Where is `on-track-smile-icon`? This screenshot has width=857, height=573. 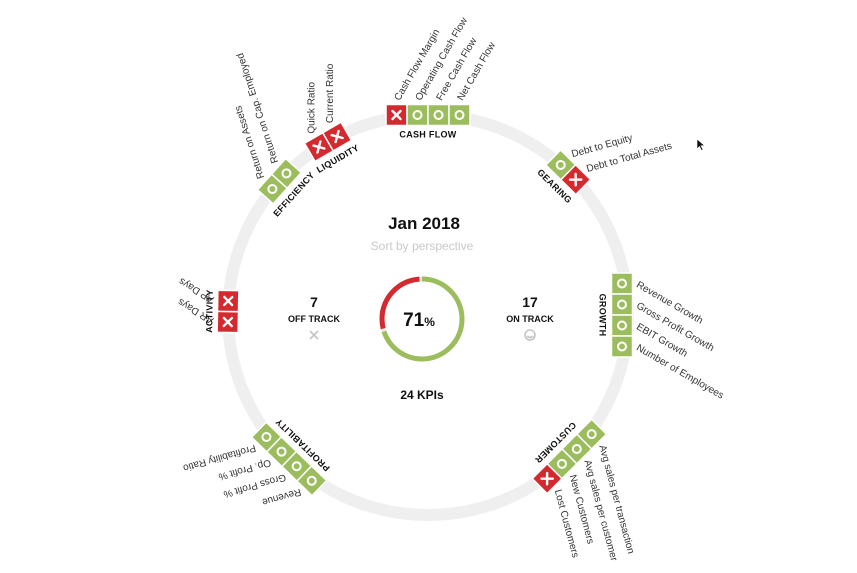 on-track-smile-icon is located at coordinates (530, 335).